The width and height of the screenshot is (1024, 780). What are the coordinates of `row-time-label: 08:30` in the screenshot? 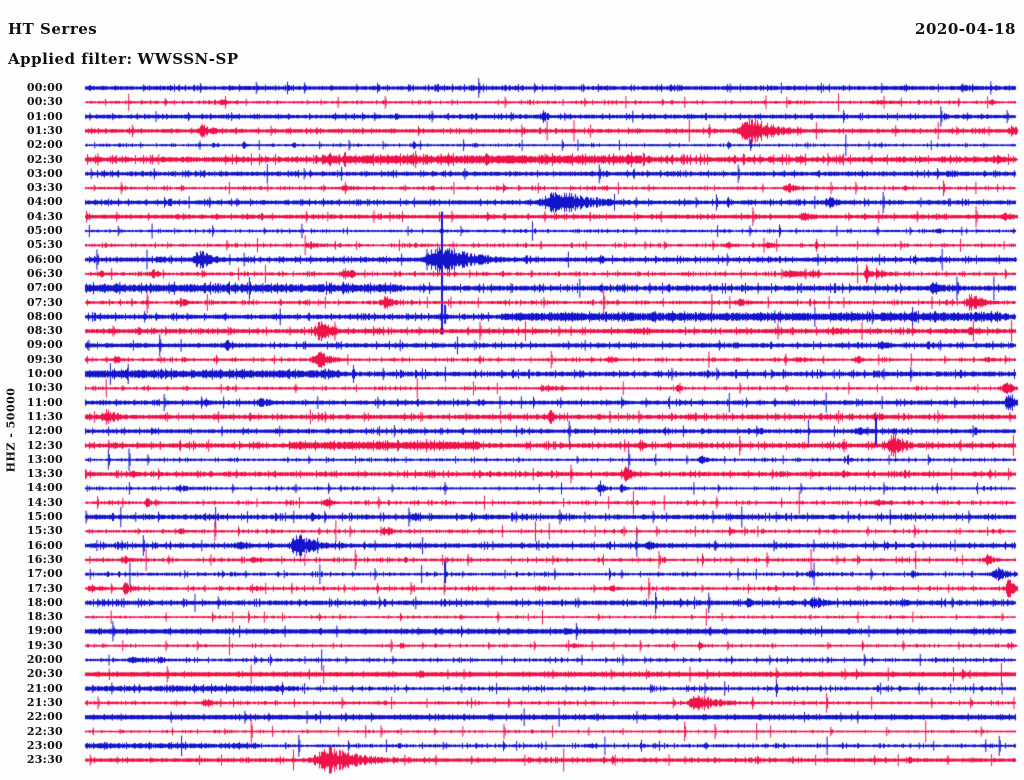 It's located at (44, 331).